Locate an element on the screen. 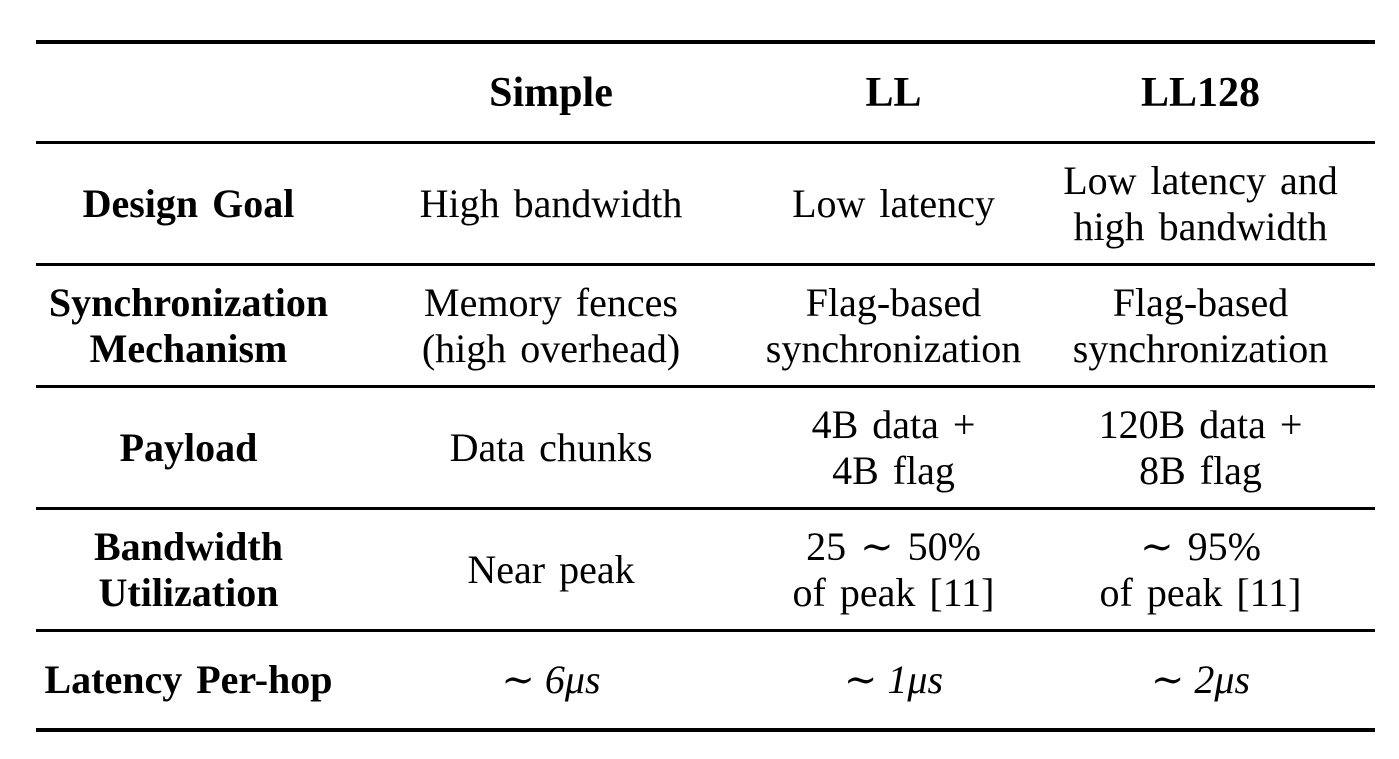  cell-line: ∼ 1μs is located at coordinates (893, 679).